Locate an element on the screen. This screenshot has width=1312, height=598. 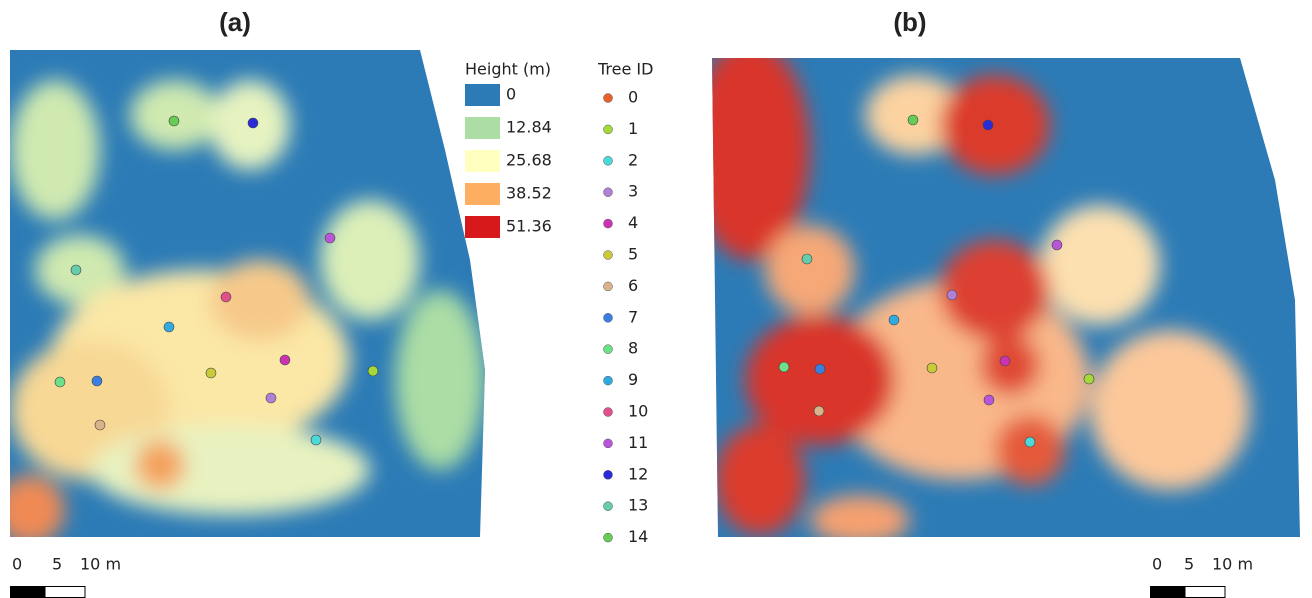
panel-label: (b) is located at coordinates (909, 22).